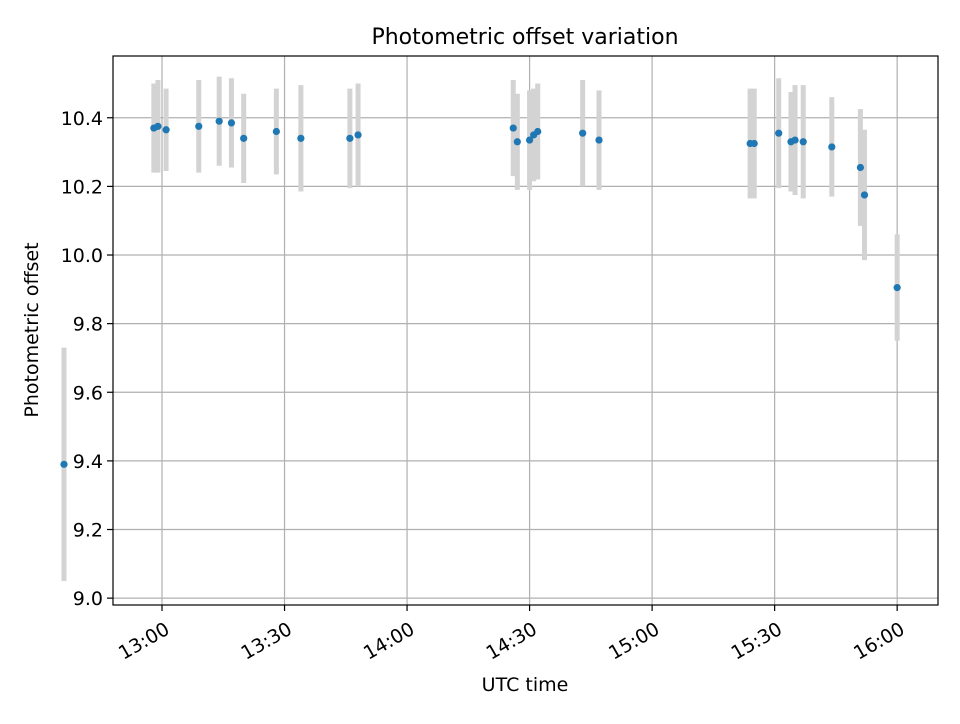 Image resolution: width=960 pixels, height=724 pixels. What do you see at coordinates (87, 359) in the screenshot?
I see `y-axis: 9.0 9.2 9.4 9.6 9.8 10.0 10.2 10.4` at bounding box center [87, 359].